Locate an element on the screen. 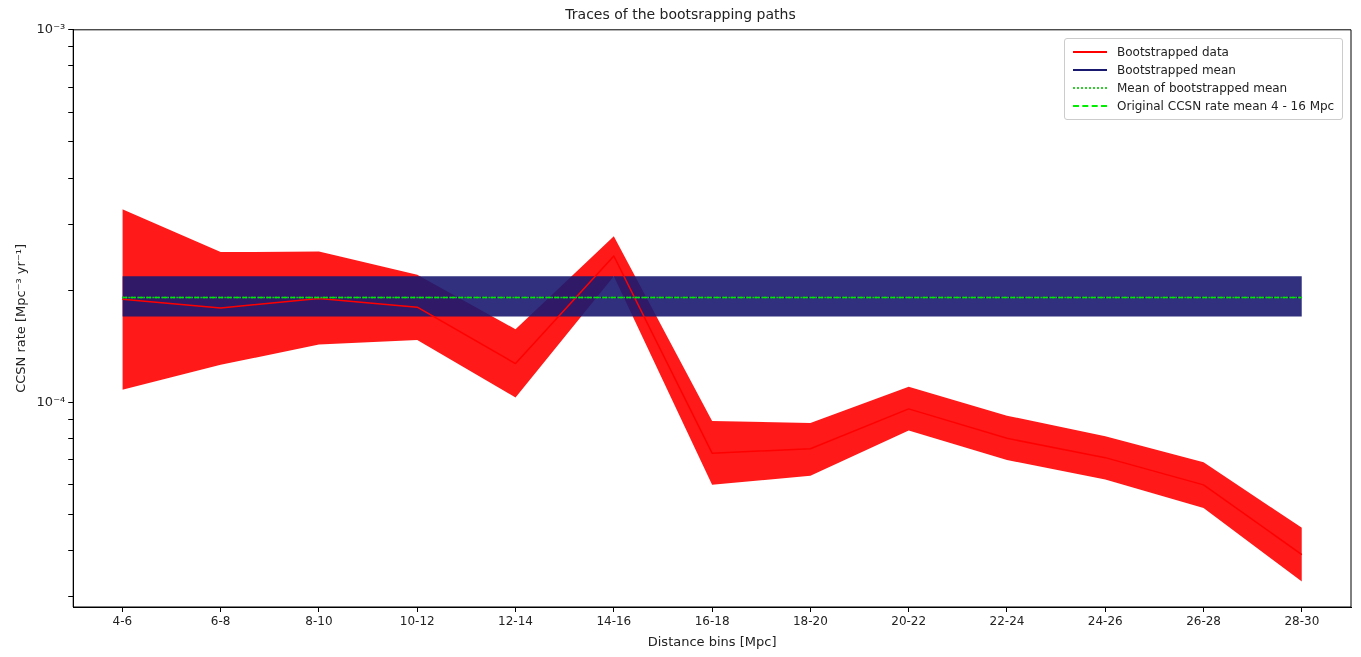 The image size is (1361, 657). x-tick-label: 26-28 is located at coordinates (1203, 621).